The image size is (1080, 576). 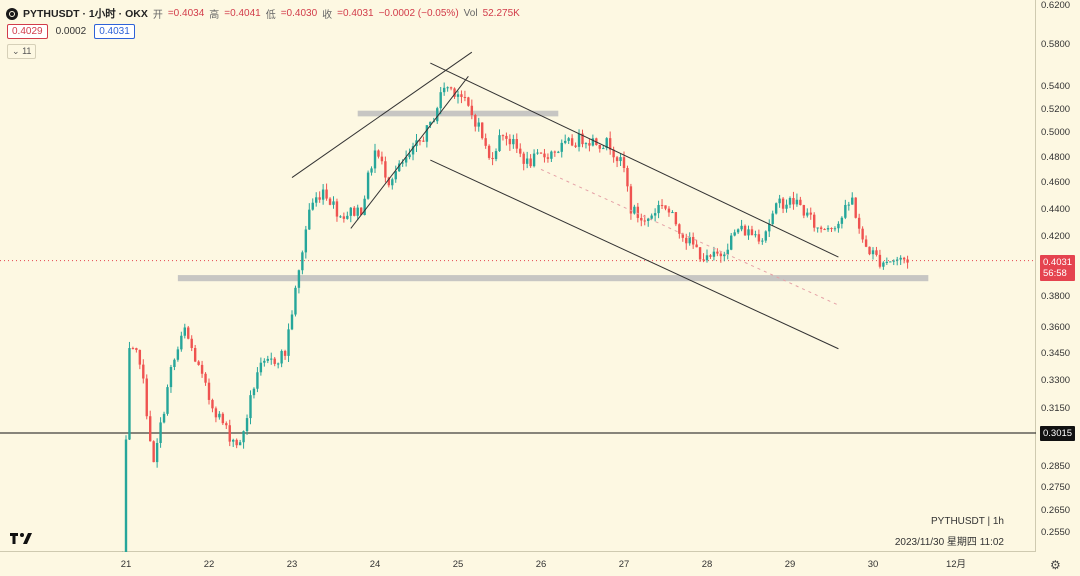 I want to click on high-label: 高, so click(x=214, y=15).